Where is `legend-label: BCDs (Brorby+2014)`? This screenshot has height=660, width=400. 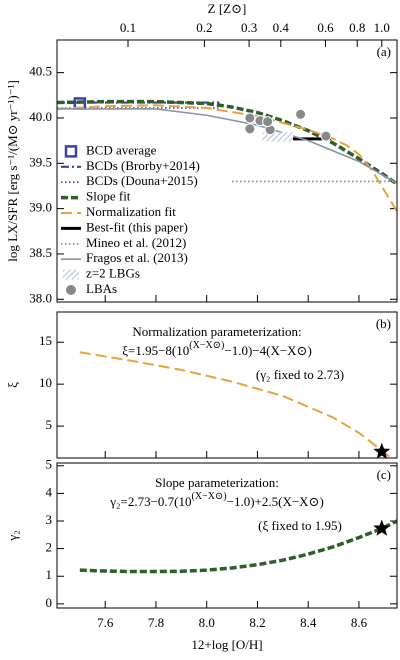 legend-label: BCDs (Brorby+2014) is located at coordinates (143, 165).